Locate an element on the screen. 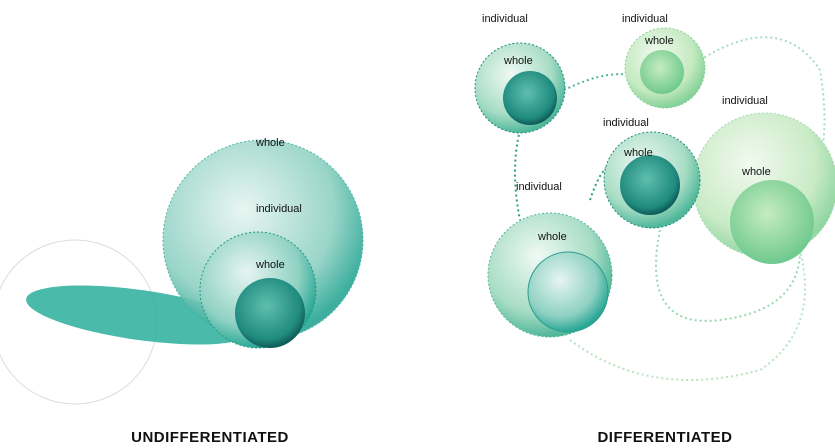 The image size is (835, 448). shadow-disc is located at coordinates (140, 315).